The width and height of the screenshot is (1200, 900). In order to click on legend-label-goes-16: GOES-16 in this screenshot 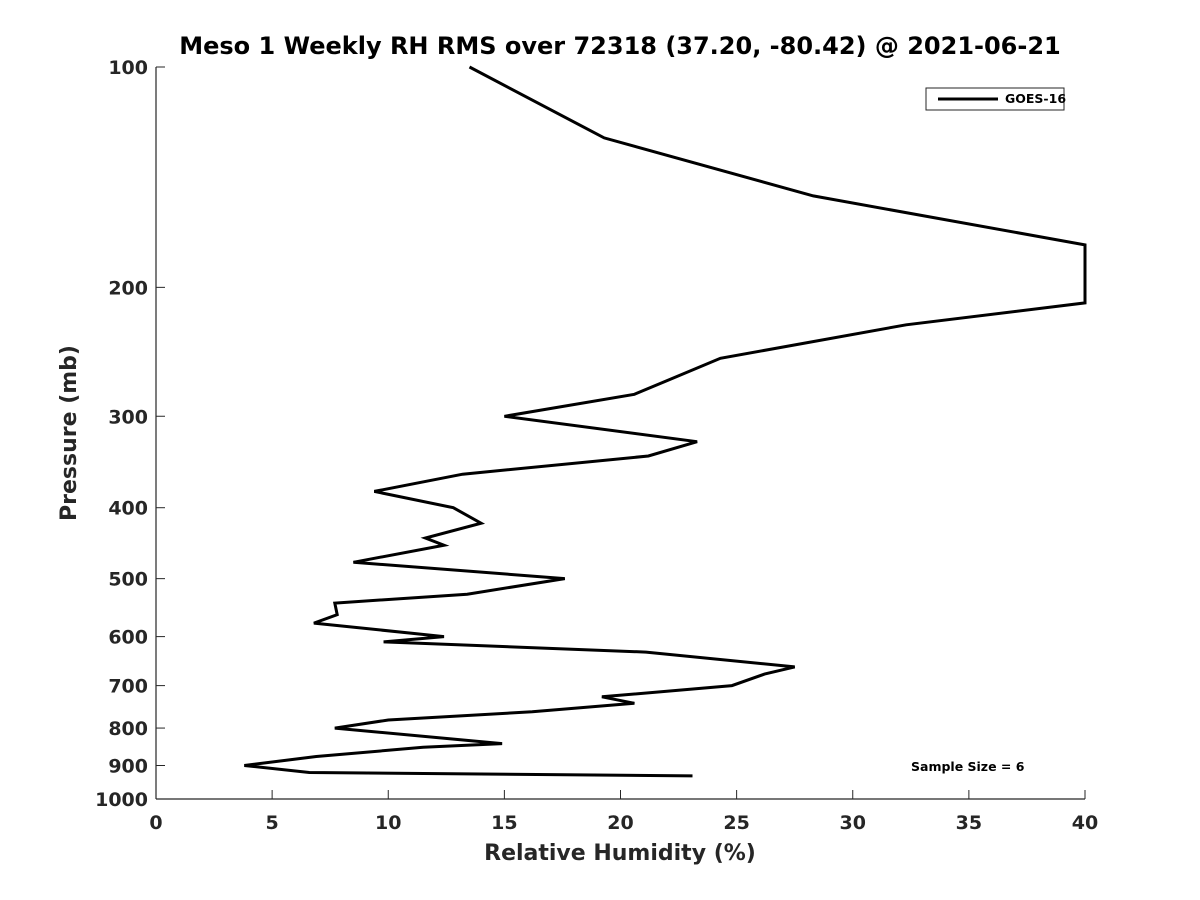, I will do `click(1035, 98)`.